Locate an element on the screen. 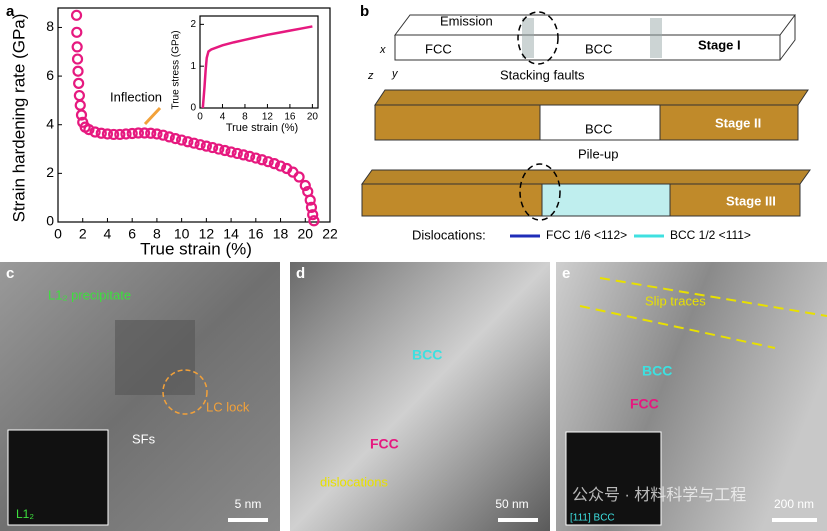  interface is located at coordinates (656, 38).